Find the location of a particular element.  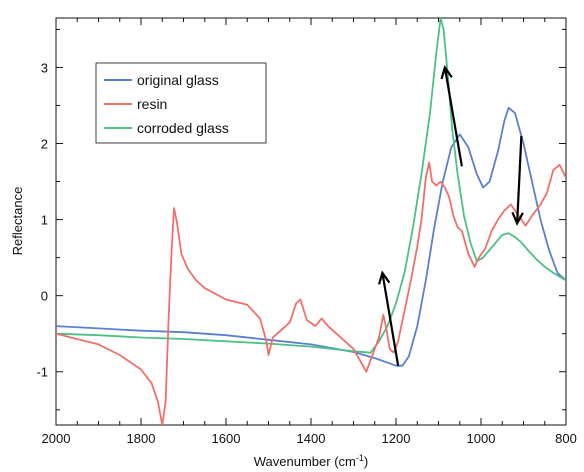

y-tick-label: 0 is located at coordinates (44, 296).